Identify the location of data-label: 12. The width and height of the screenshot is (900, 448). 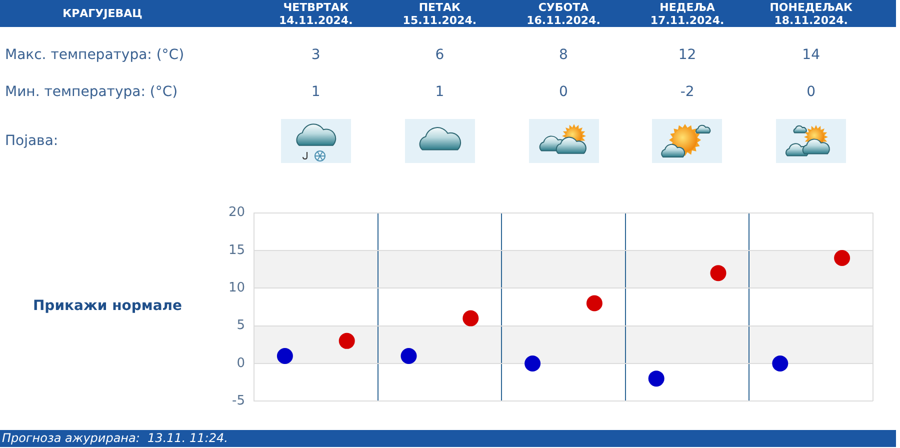
(687, 55).